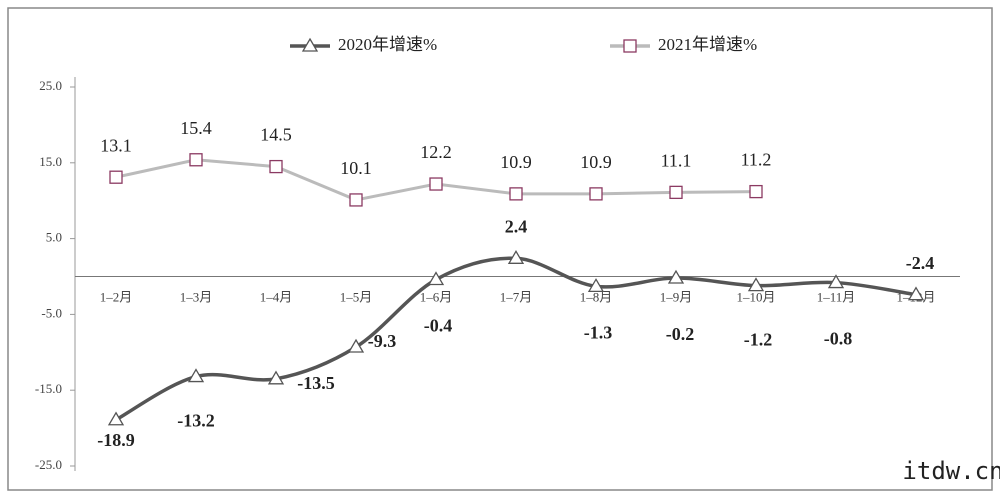  What do you see at coordinates (196, 296) in the screenshot?
I see `x-tick-label: 1–3月` at bounding box center [196, 296].